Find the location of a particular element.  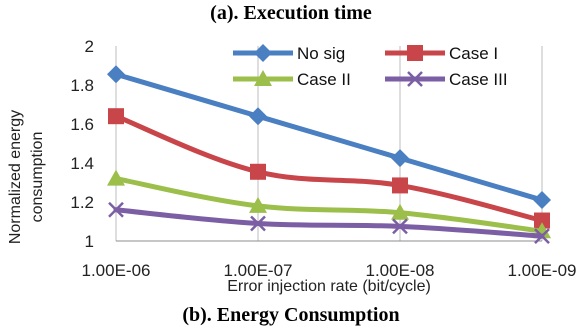

y-tick-label: 1.8 is located at coordinates (82, 85).